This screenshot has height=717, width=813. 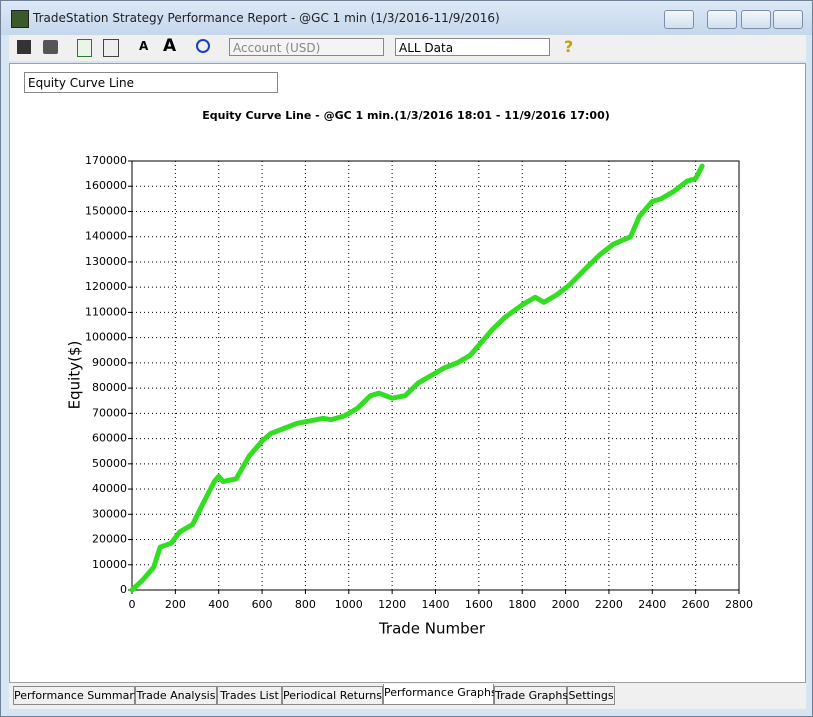 I want to click on tab: Trade Graphs, so click(x=531, y=695).